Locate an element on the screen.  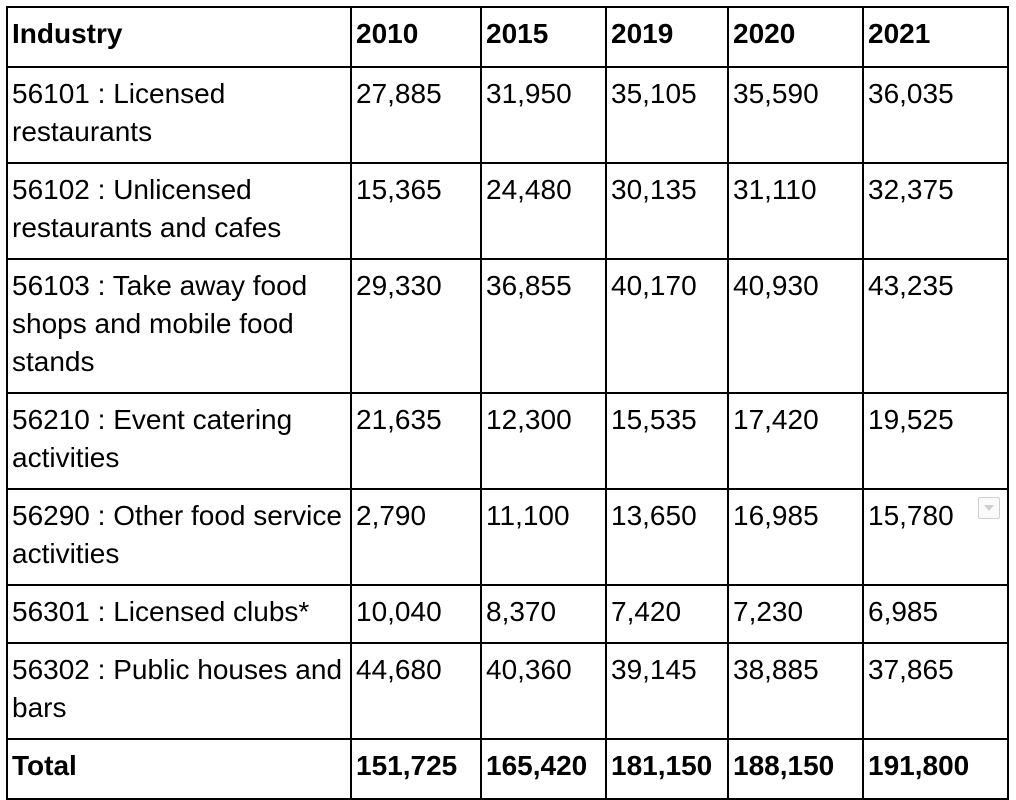
value-cell: 31,950 is located at coordinates (543, 115).